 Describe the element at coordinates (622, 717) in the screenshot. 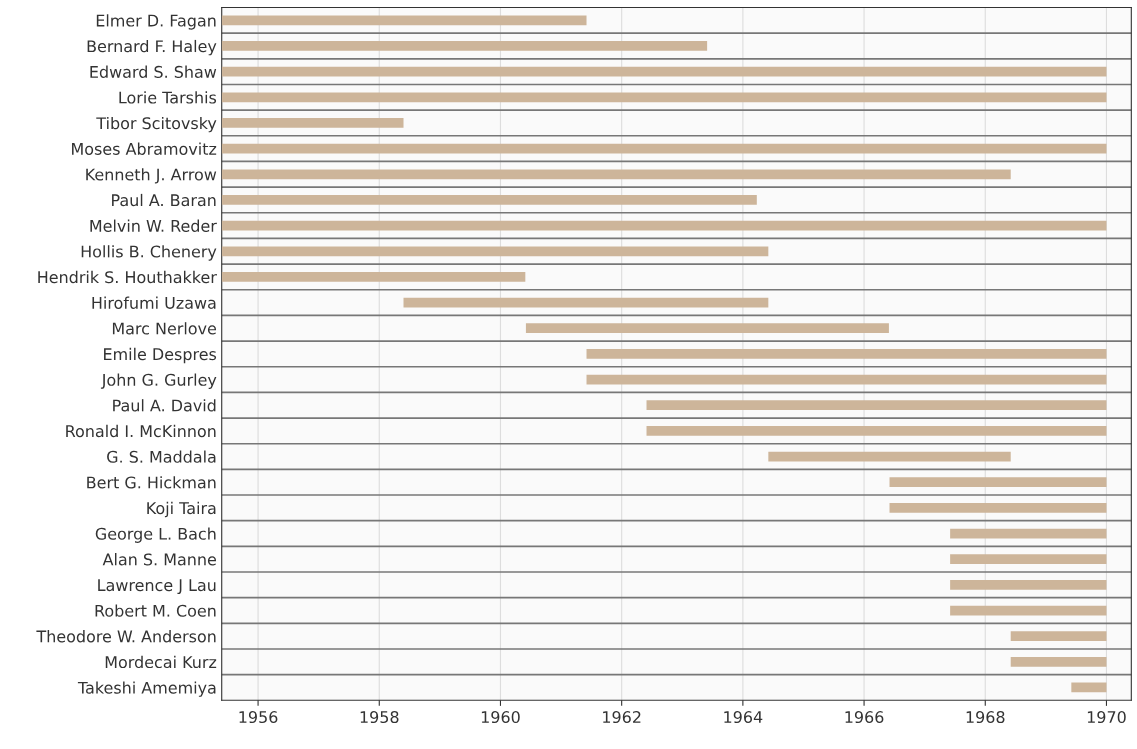

I see `x-tick-label: 1962` at that location.